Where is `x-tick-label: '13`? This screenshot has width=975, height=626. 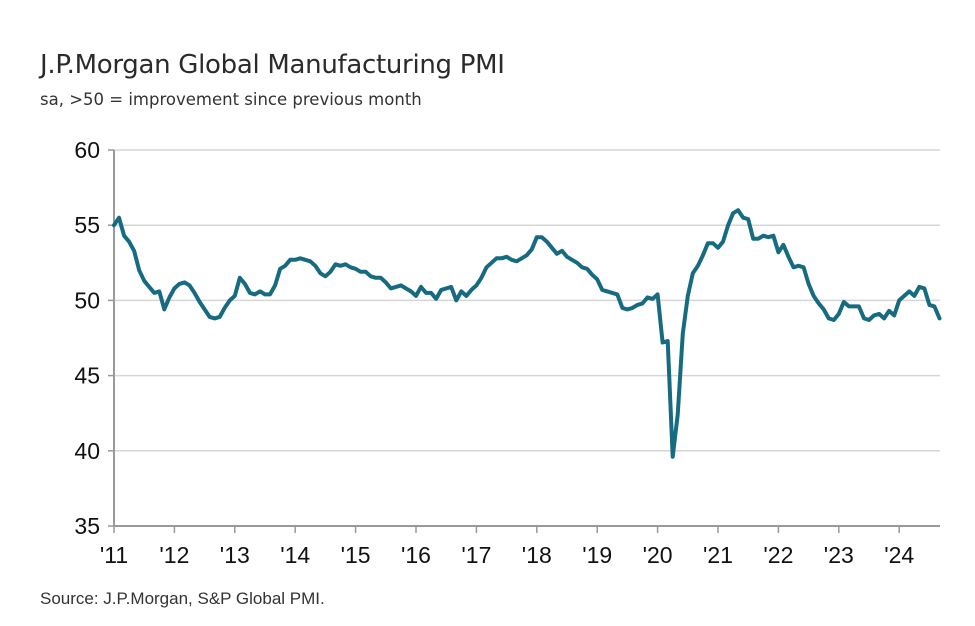
x-tick-label: '13 is located at coordinates (235, 555).